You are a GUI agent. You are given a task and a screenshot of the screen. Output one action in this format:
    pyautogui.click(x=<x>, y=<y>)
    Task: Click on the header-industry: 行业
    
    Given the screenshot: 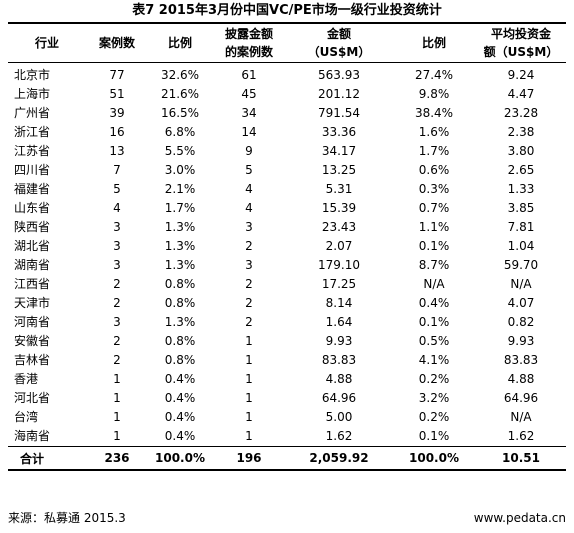 What is the action you would take?
    pyautogui.click(x=47, y=42)
    